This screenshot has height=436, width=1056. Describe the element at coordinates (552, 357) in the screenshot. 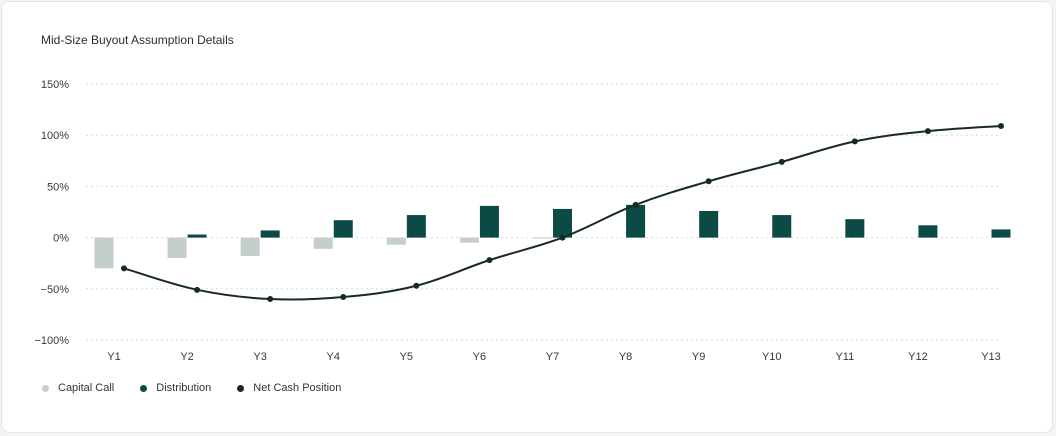

I see `x-tick-label: Y7` at that location.